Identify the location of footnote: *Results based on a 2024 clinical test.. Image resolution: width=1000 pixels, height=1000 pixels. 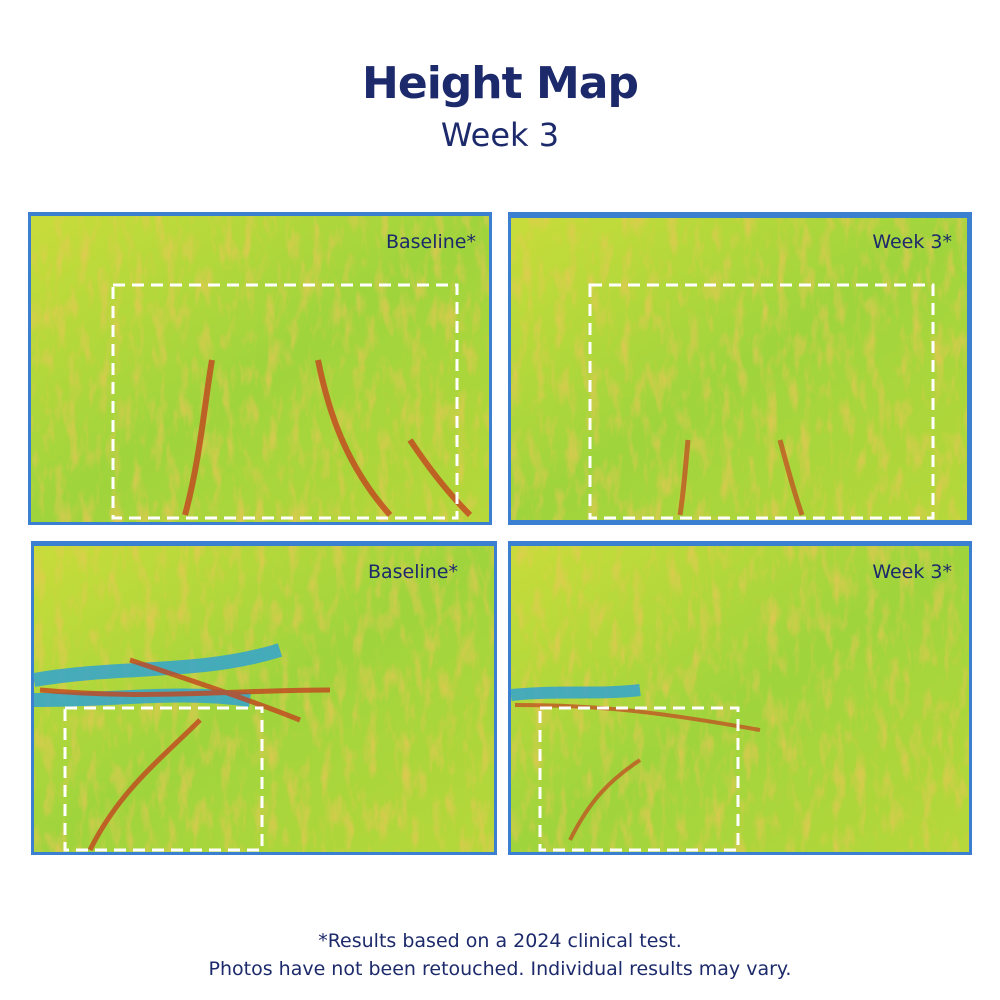
(500, 941).